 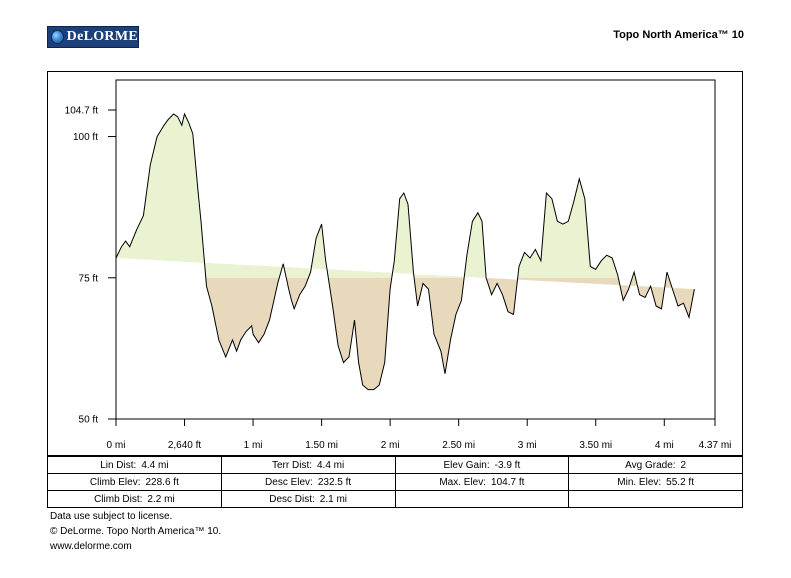 What do you see at coordinates (466, 465) in the screenshot?
I see `stat-label: Elev Gain:` at bounding box center [466, 465].